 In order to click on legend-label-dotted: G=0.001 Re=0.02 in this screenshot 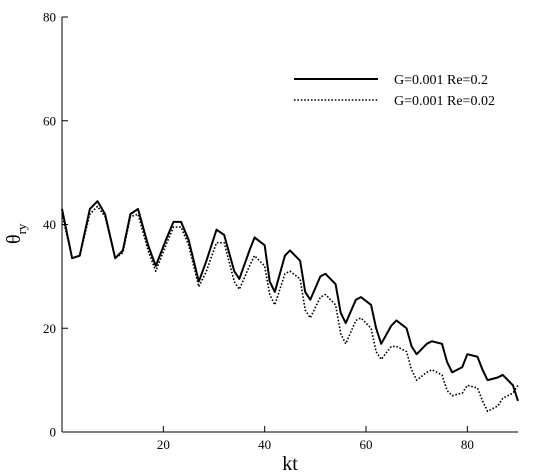, I will do `click(444, 101)`.